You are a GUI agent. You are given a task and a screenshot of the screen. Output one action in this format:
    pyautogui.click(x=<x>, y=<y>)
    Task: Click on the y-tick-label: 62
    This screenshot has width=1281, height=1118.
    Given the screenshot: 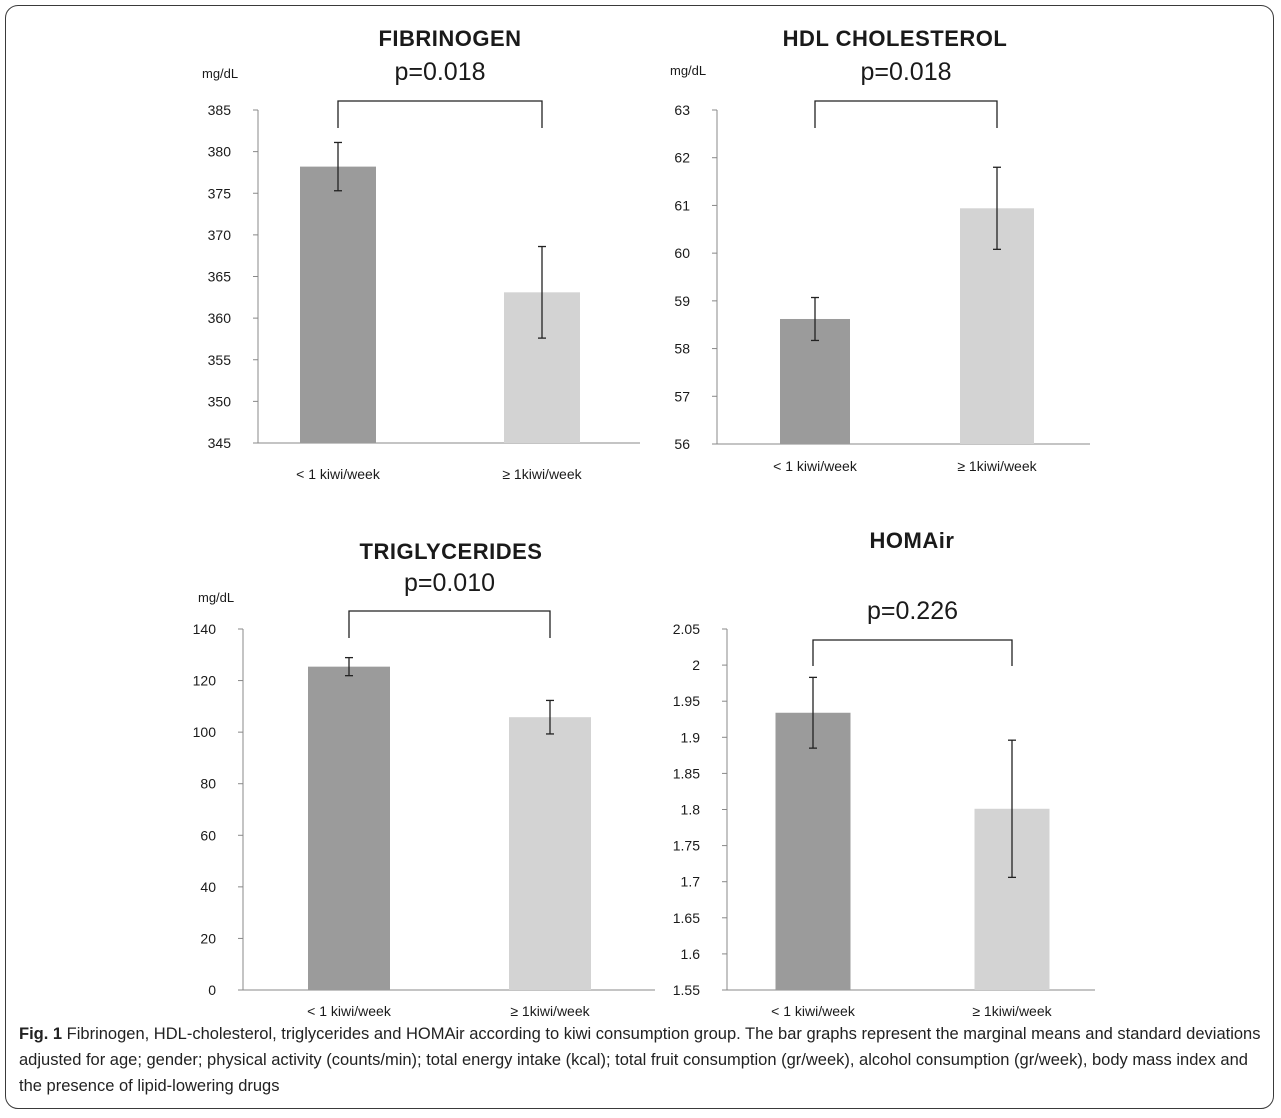 What is the action you would take?
    pyautogui.click(x=682, y=158)
    